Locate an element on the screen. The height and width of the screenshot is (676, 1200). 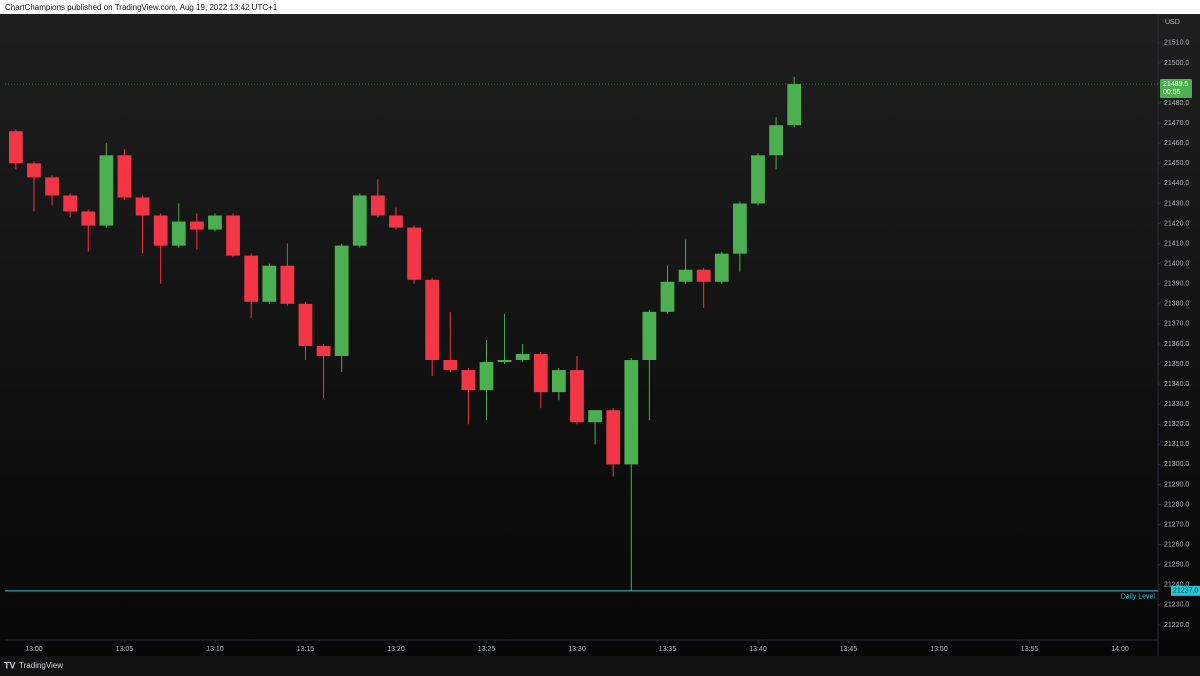
y-tick-label: 21280.0 is located at coordinates (1176, 504).